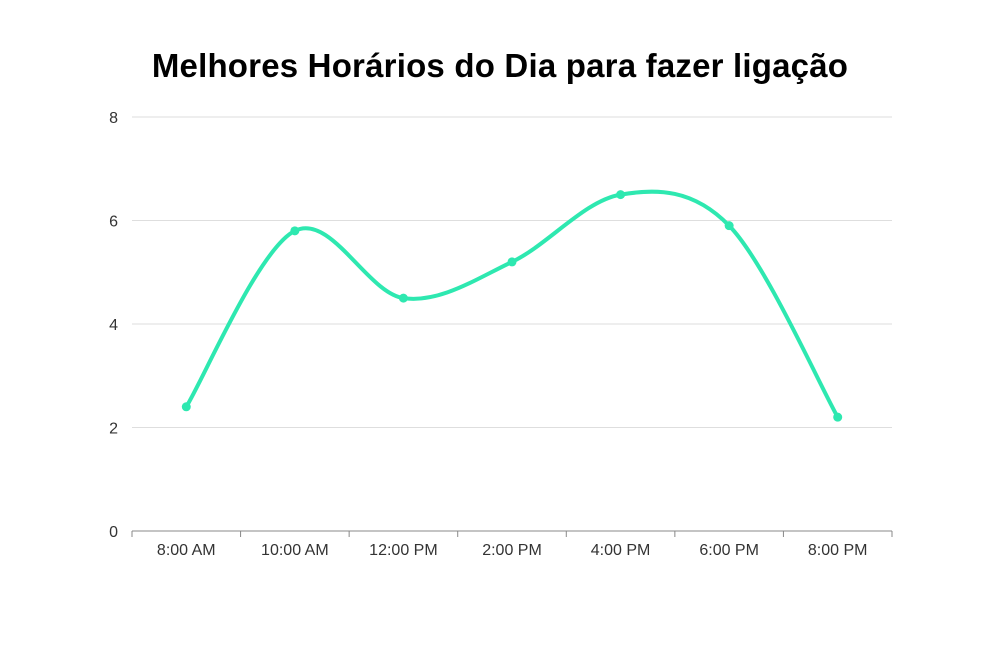  What do you see at coordinates (113, 532) in the screenshot?
I see `y-tick-label: 0` at bounding box center [113, 532].